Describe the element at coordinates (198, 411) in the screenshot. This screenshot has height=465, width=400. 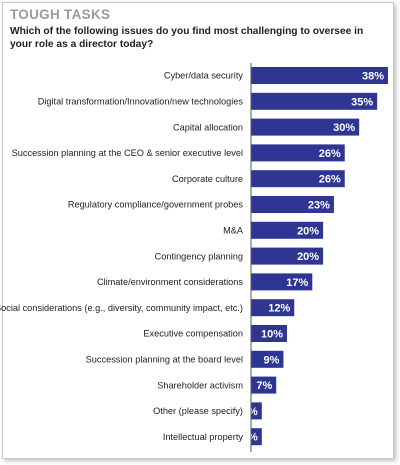
I see `category-label: Other (please specify)` at that location.